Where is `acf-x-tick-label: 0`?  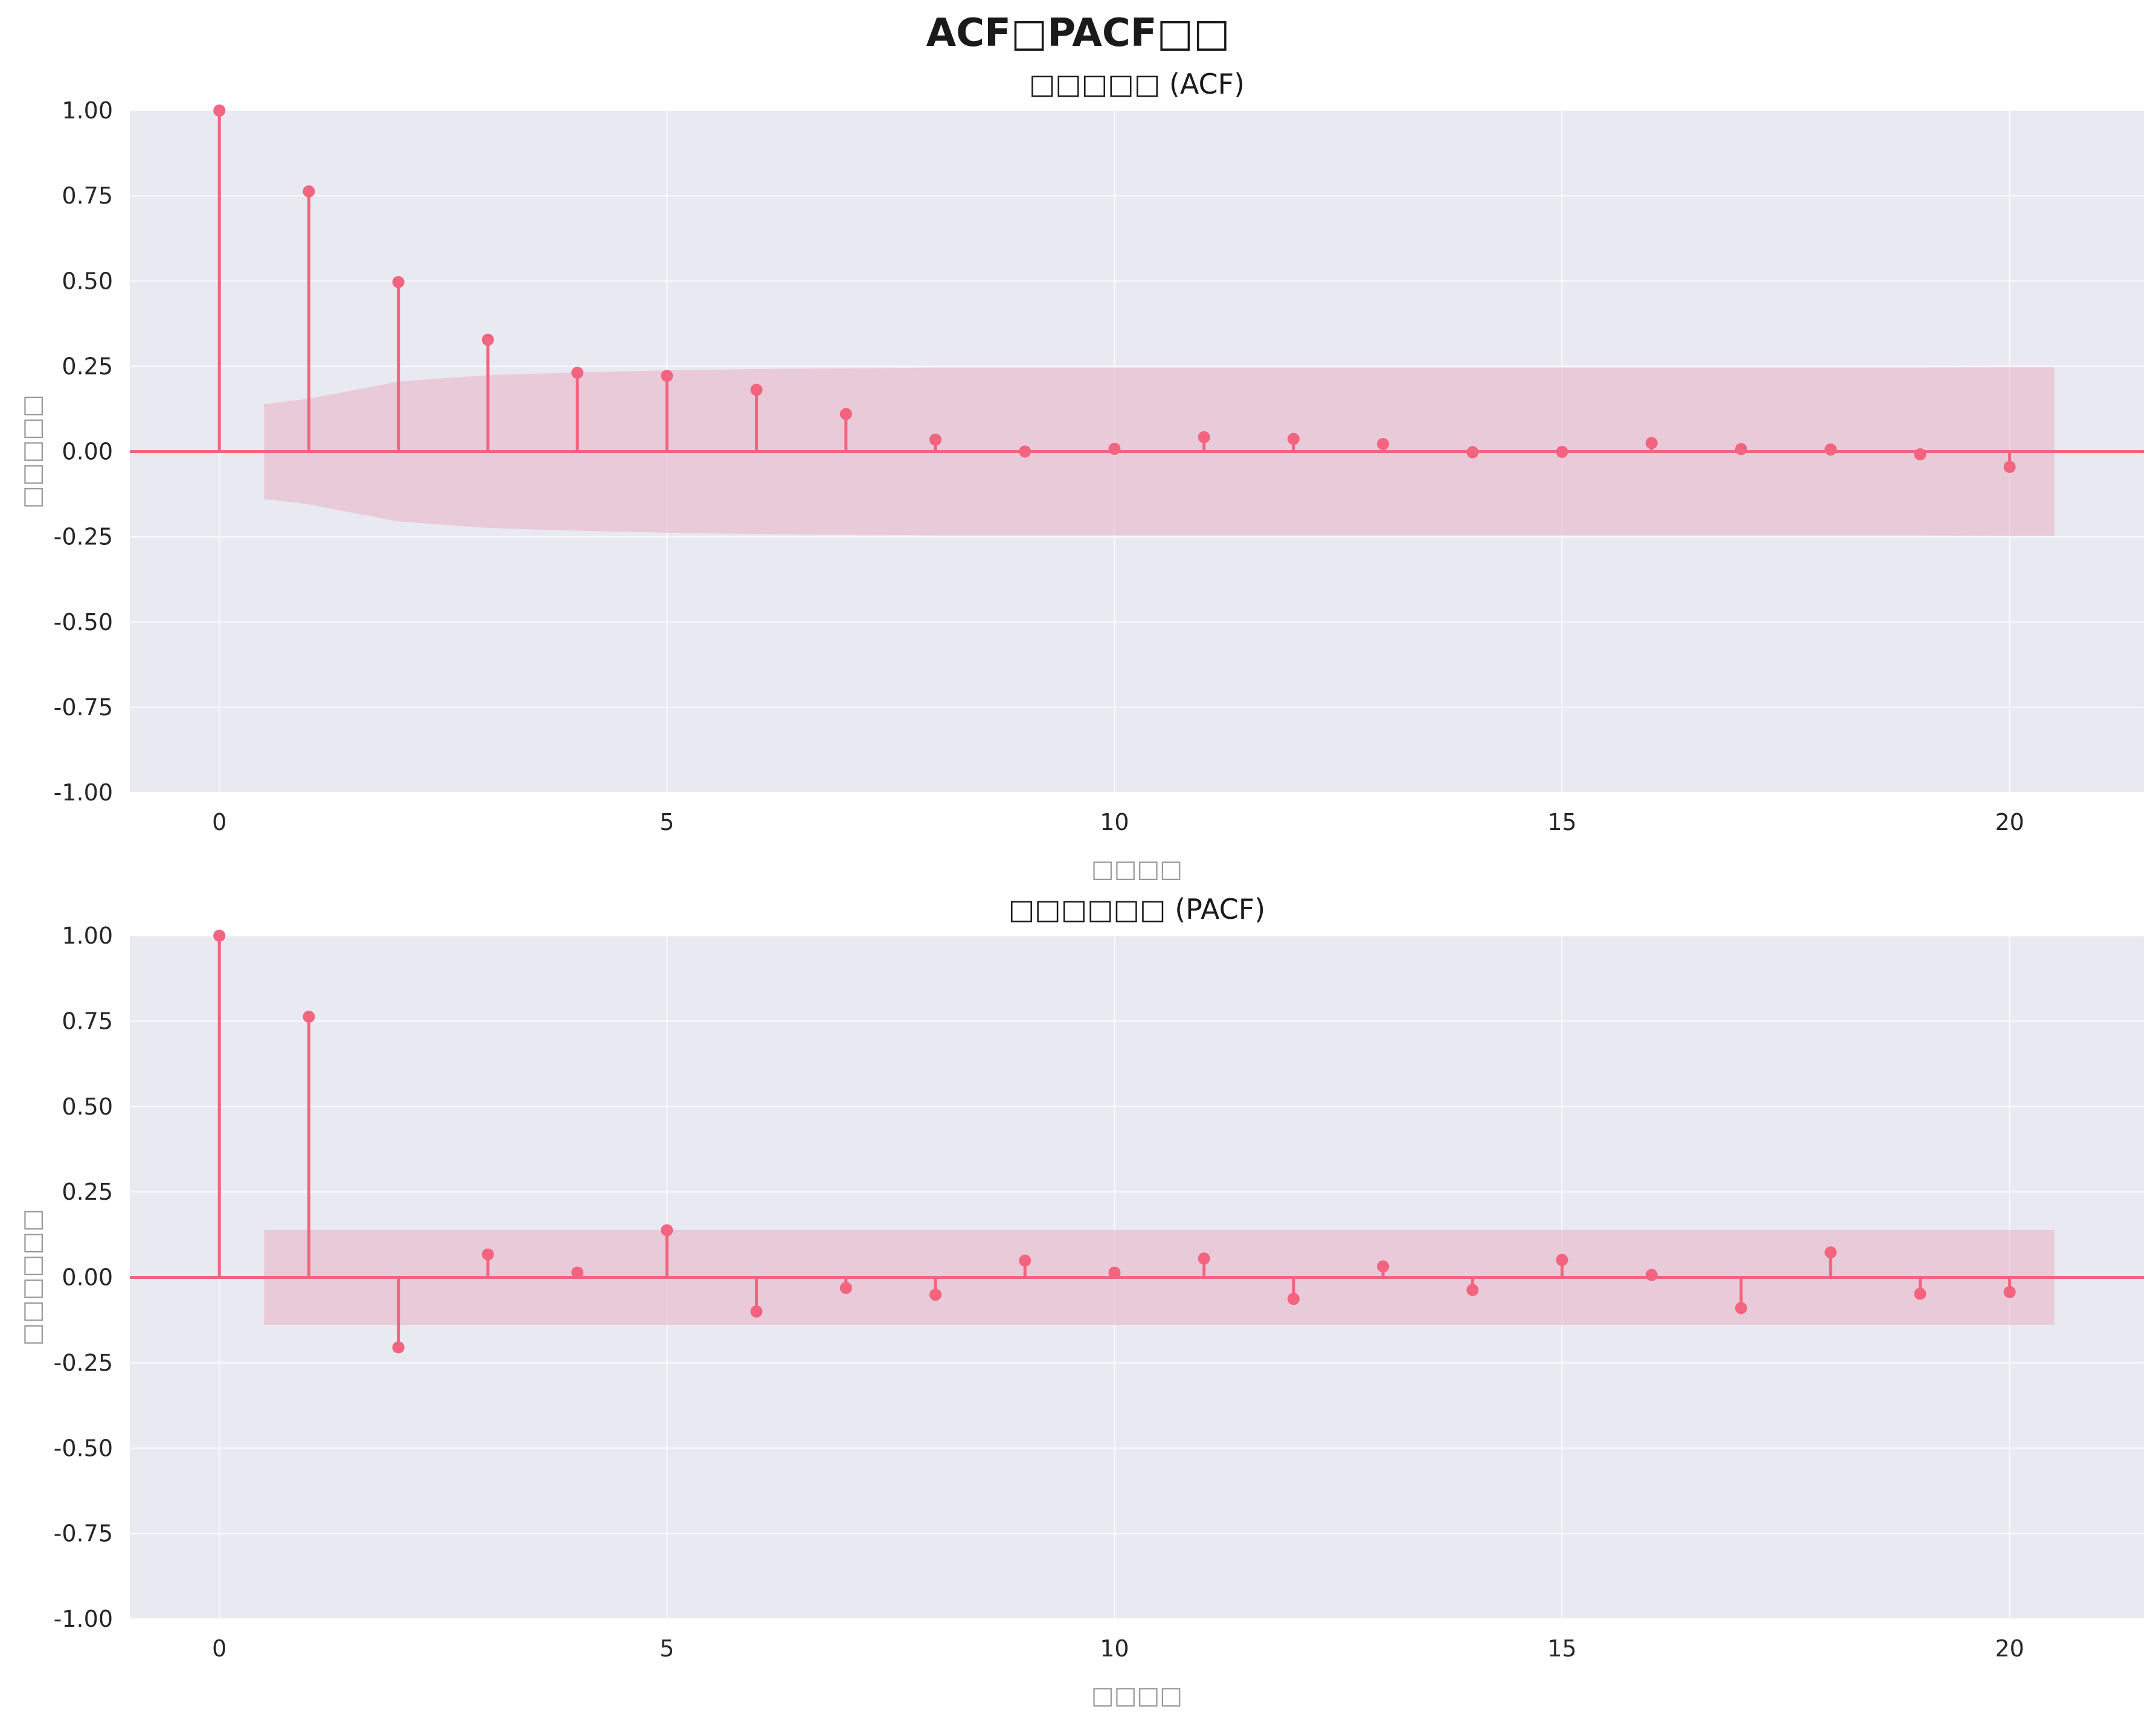 acf-x-tick-label: 0 is located at coordinates (219, 822).